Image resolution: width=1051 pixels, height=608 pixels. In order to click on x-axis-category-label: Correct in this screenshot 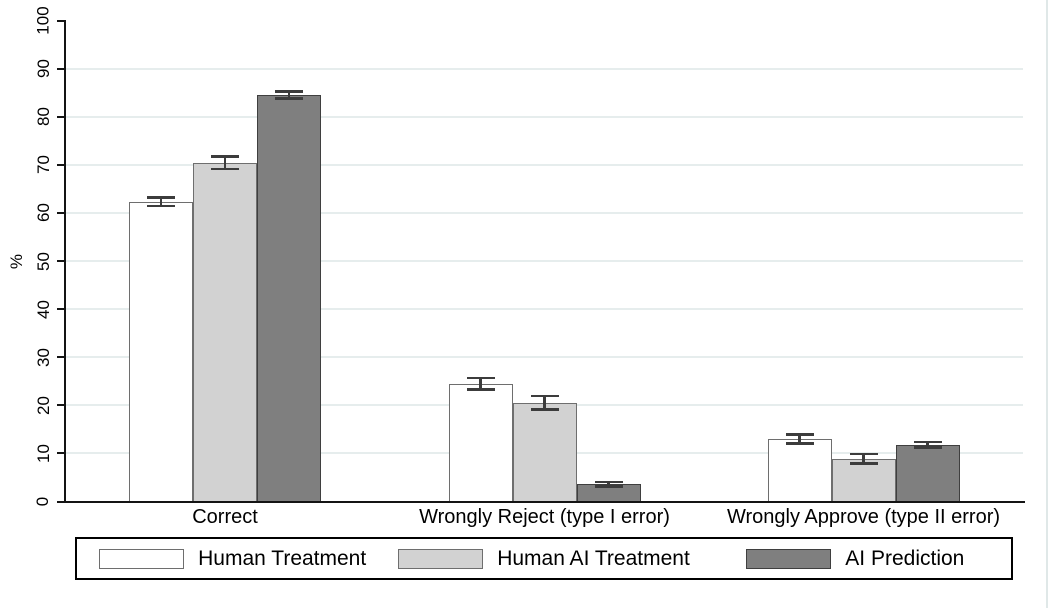, I will do `click(225, 517)`.